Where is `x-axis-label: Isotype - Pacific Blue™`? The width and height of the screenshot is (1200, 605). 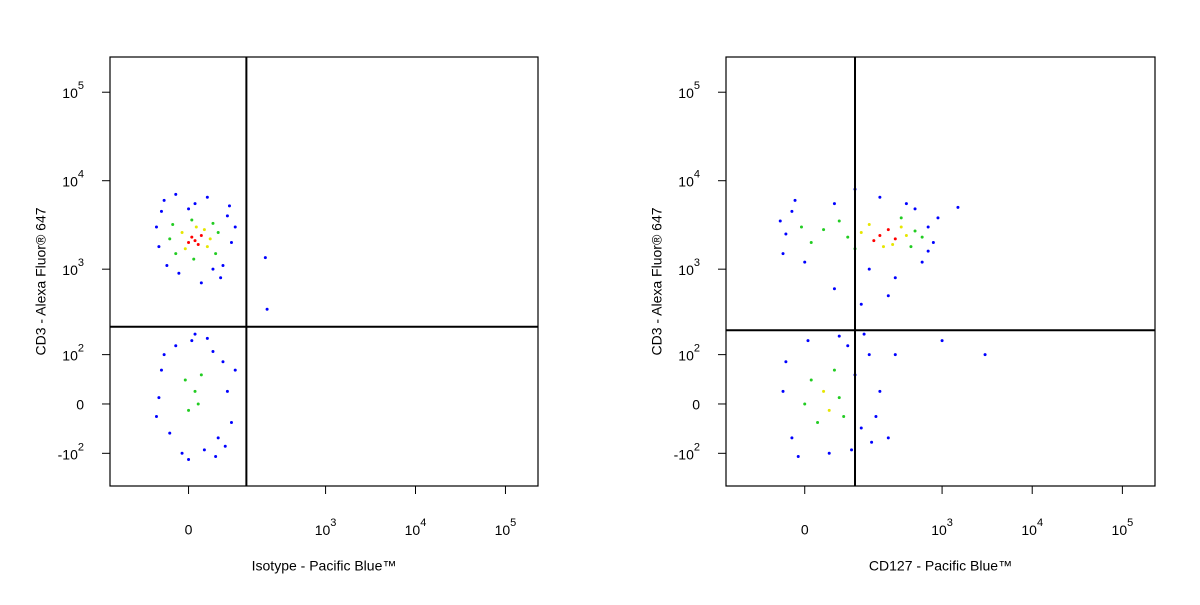
x-axis-label: Isotype - Pacific Blue™ is located at coordinates (324, 566).